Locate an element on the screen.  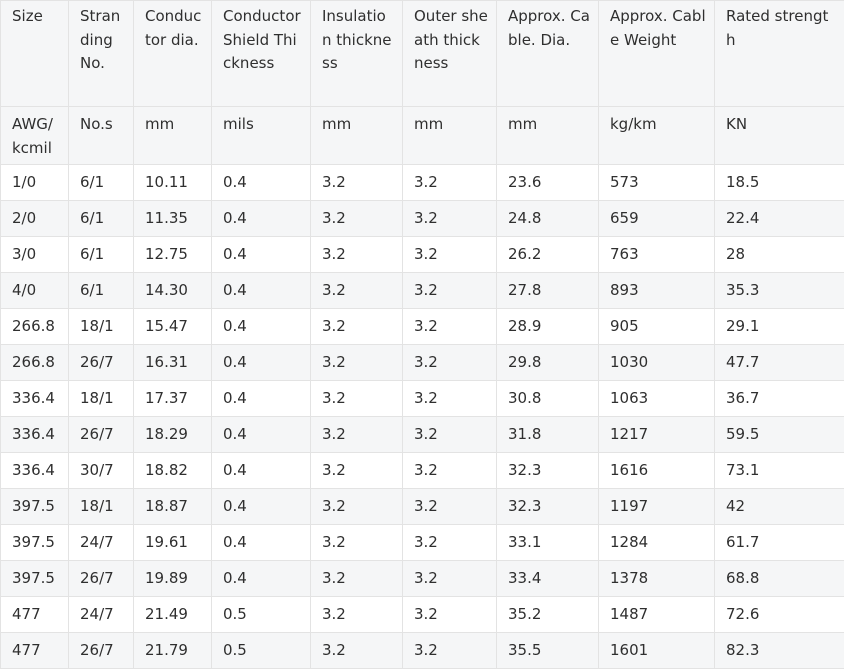
header-cell-conductor-dia: Conductor dia. is located at coordinates (173, 54).